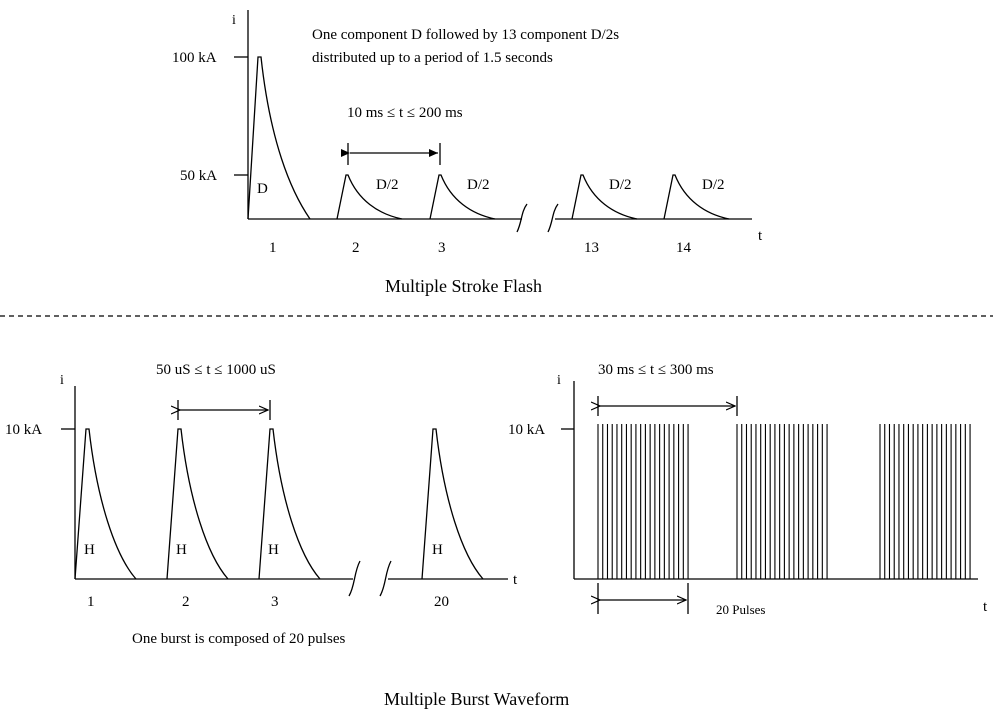  I want to click on top-pulse-label-1: D/2, so click(387, 185).